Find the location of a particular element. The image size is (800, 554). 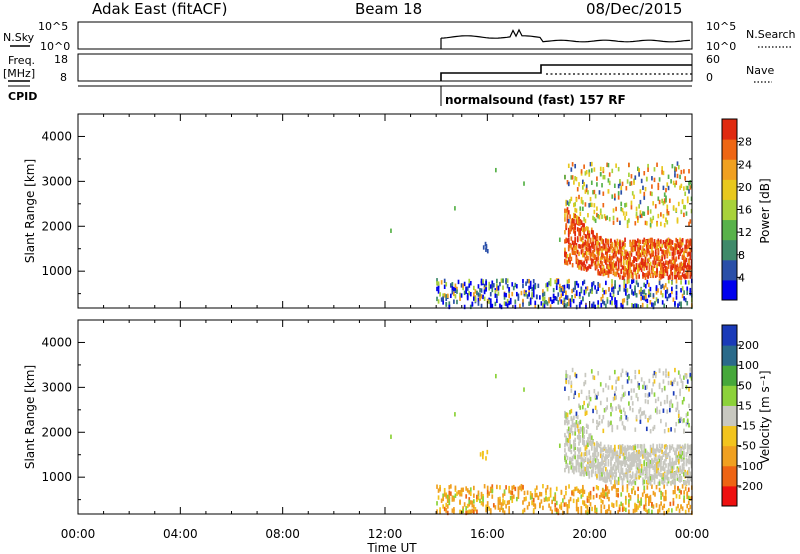

colorbar-segment is located at coordinates (729, 129).